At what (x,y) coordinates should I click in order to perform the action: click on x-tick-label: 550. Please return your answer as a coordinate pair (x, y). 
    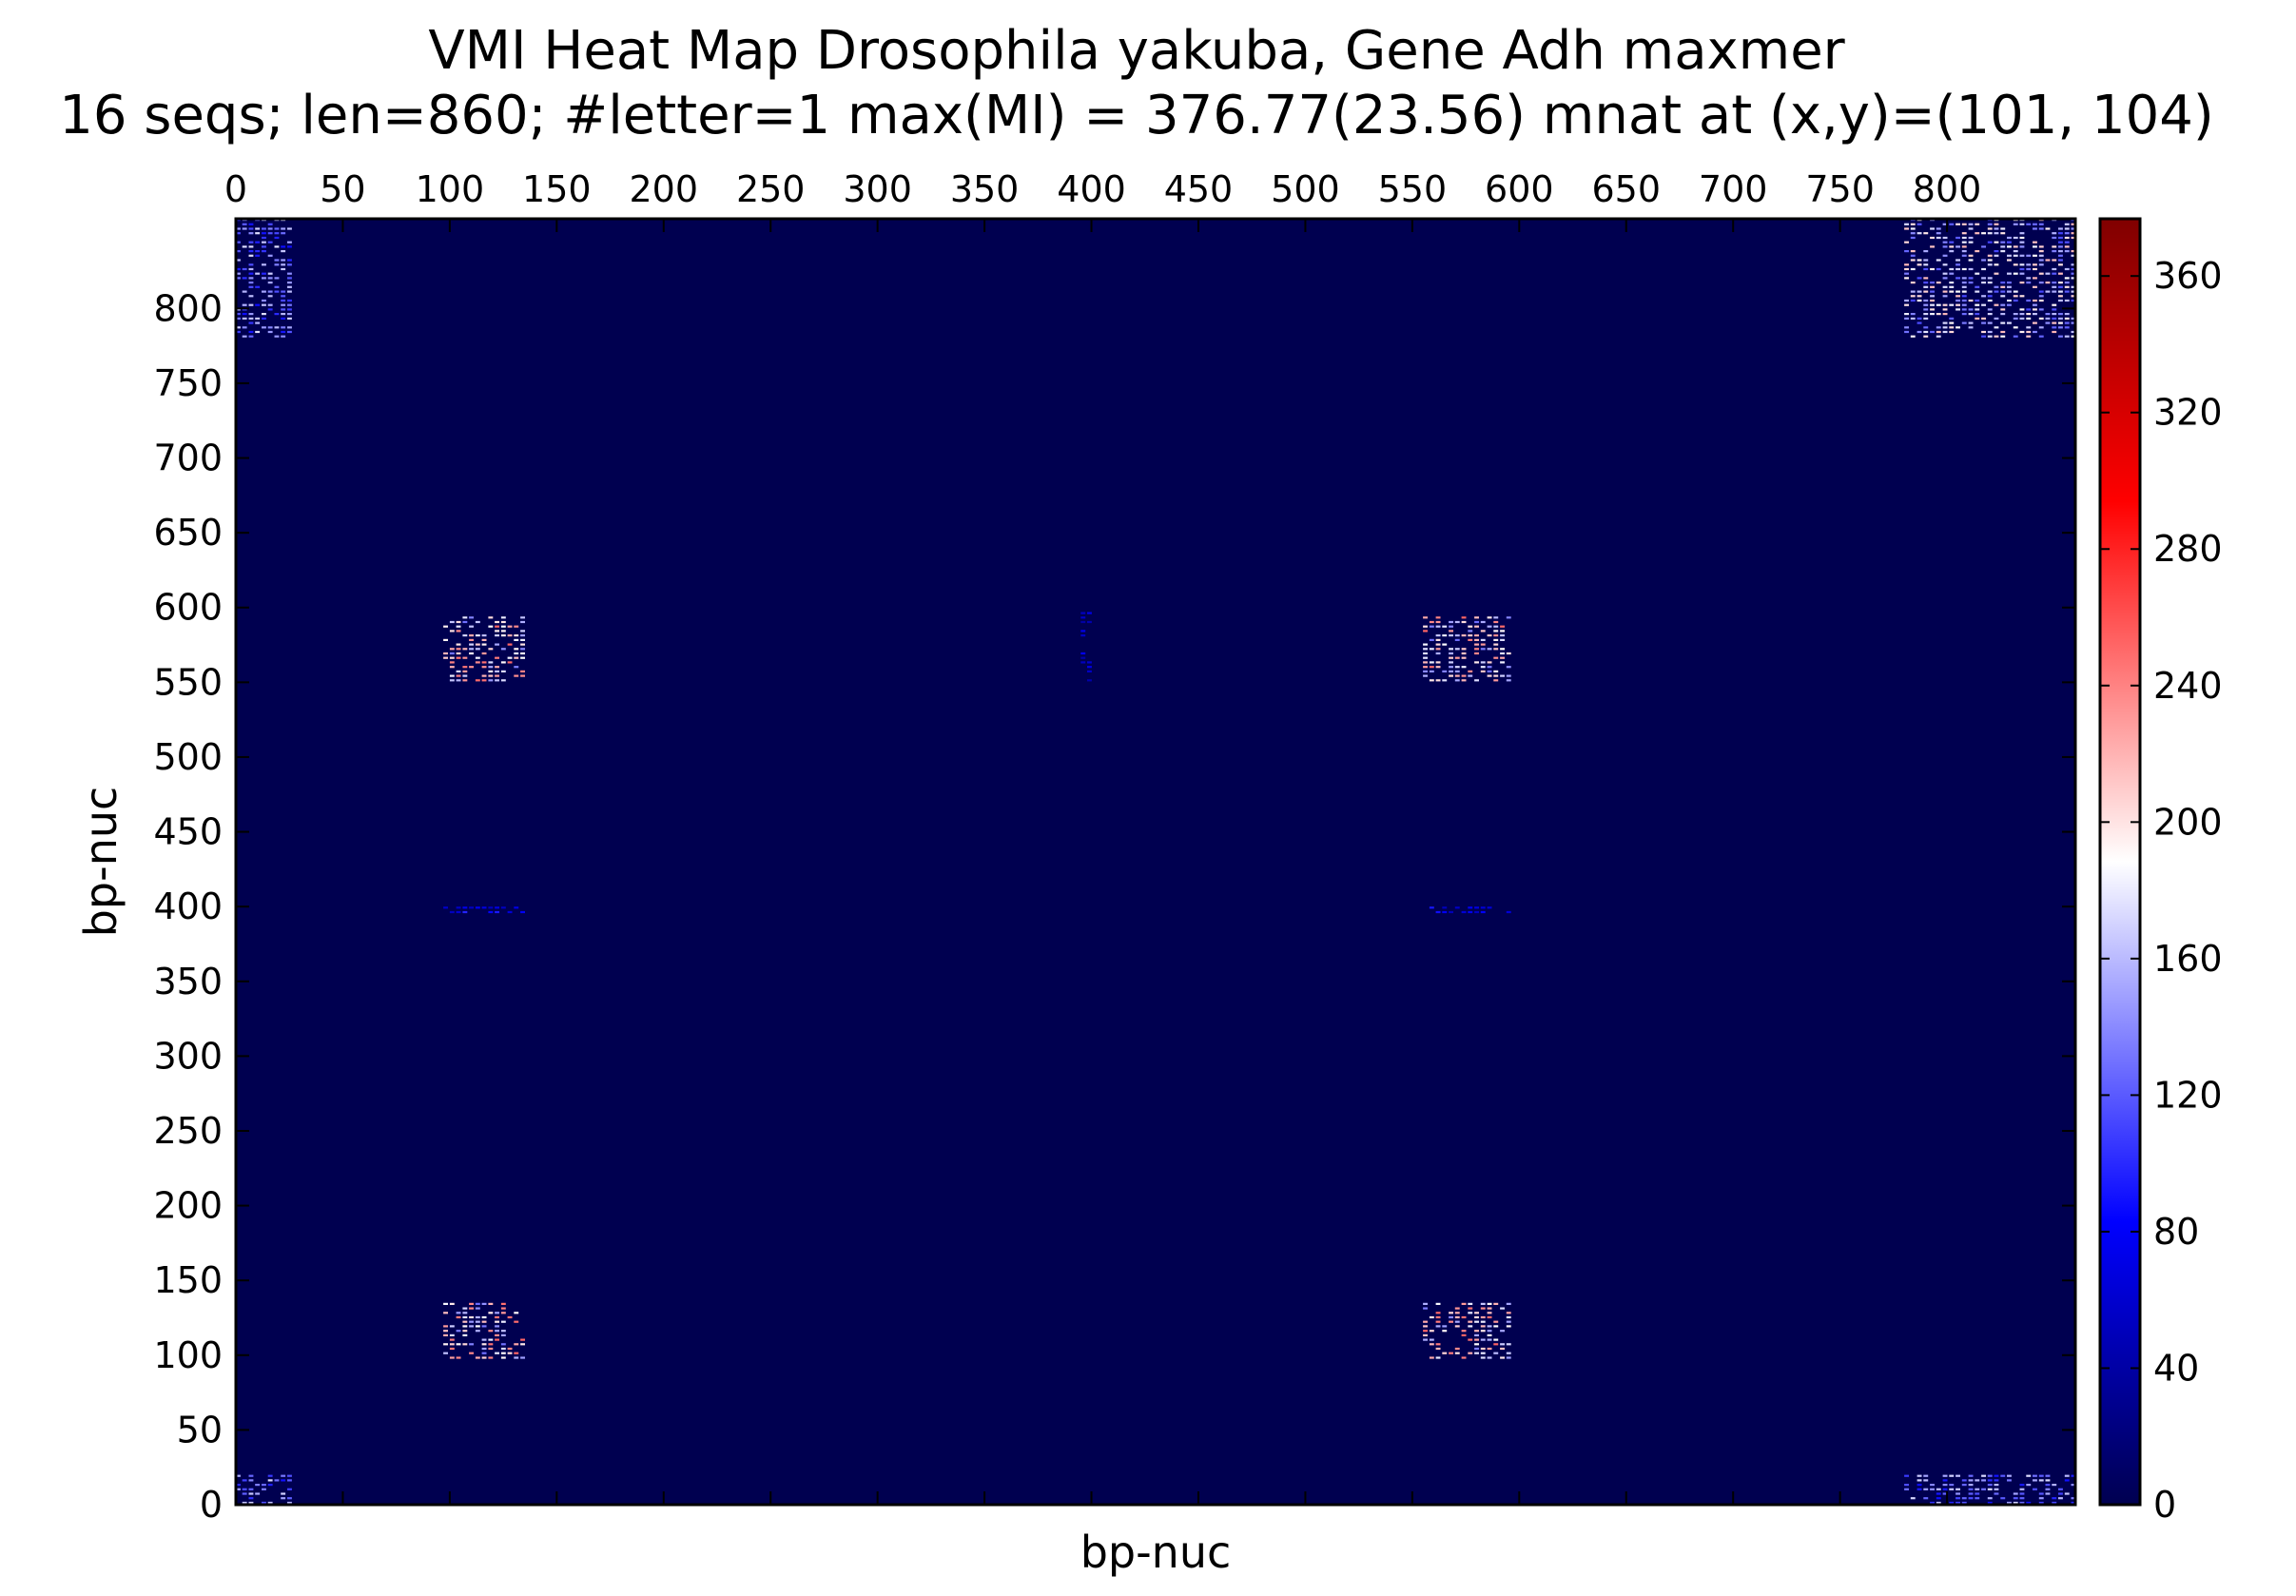
    Looking at the image, I should click on (1413, 189).